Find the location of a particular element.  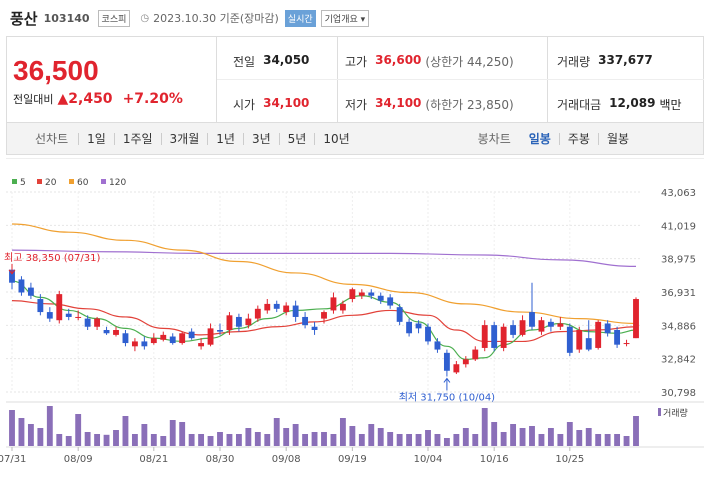

tab-1y: 1년 is located at coordinates (225, 138).